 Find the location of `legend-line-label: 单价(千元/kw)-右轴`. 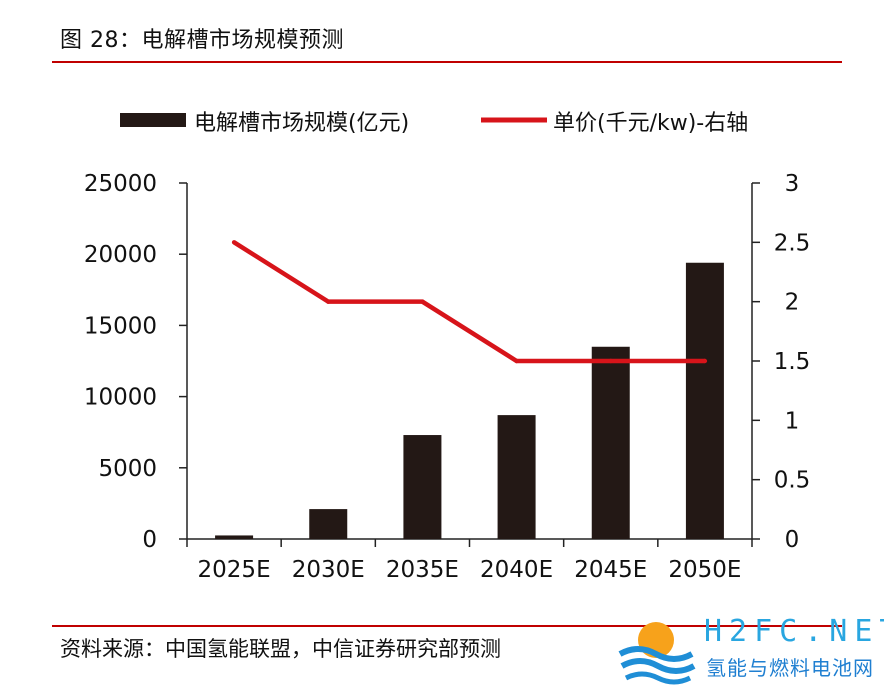

legend-line-label: 单价(千元/kw)-右轴 is located at coordinates (650, 123).